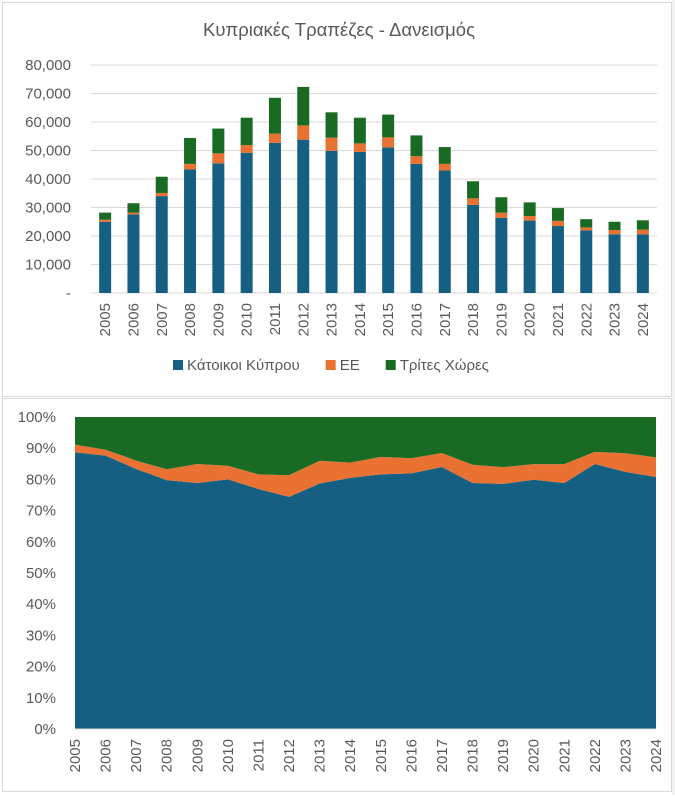  I want to click on x-tick-label: 2022, so click(586, 319).